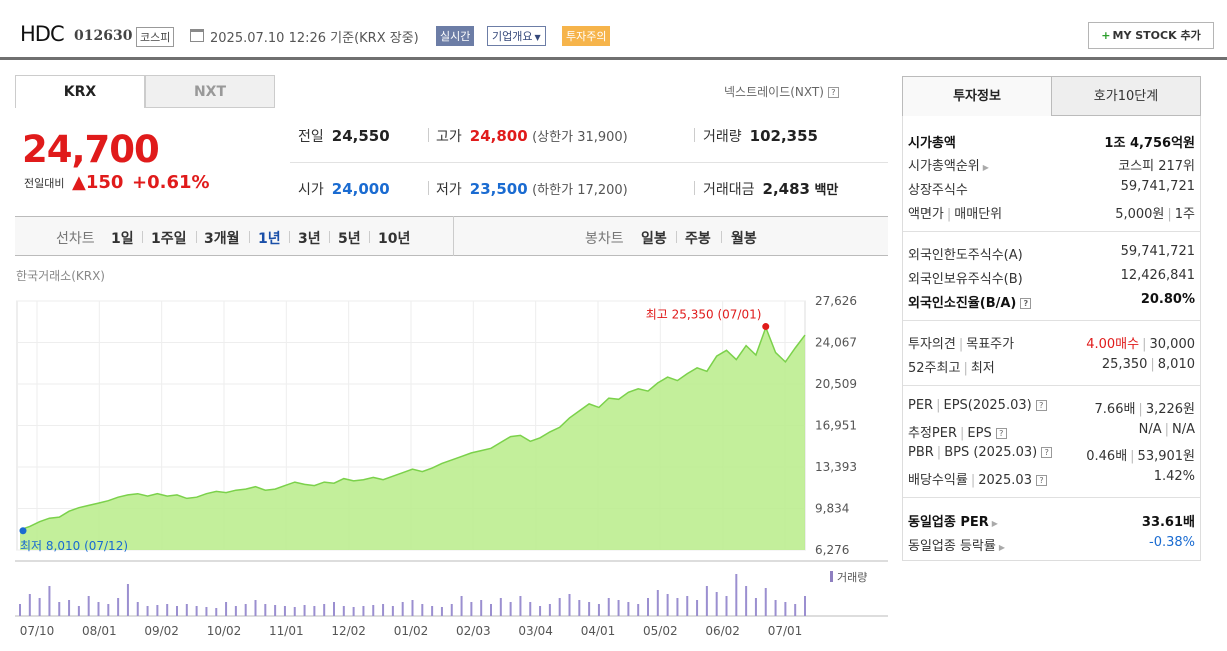 The height and width of the screenshot is (651, 1227). I want to click on x-tick-label: 01/02, so click(411, 631).